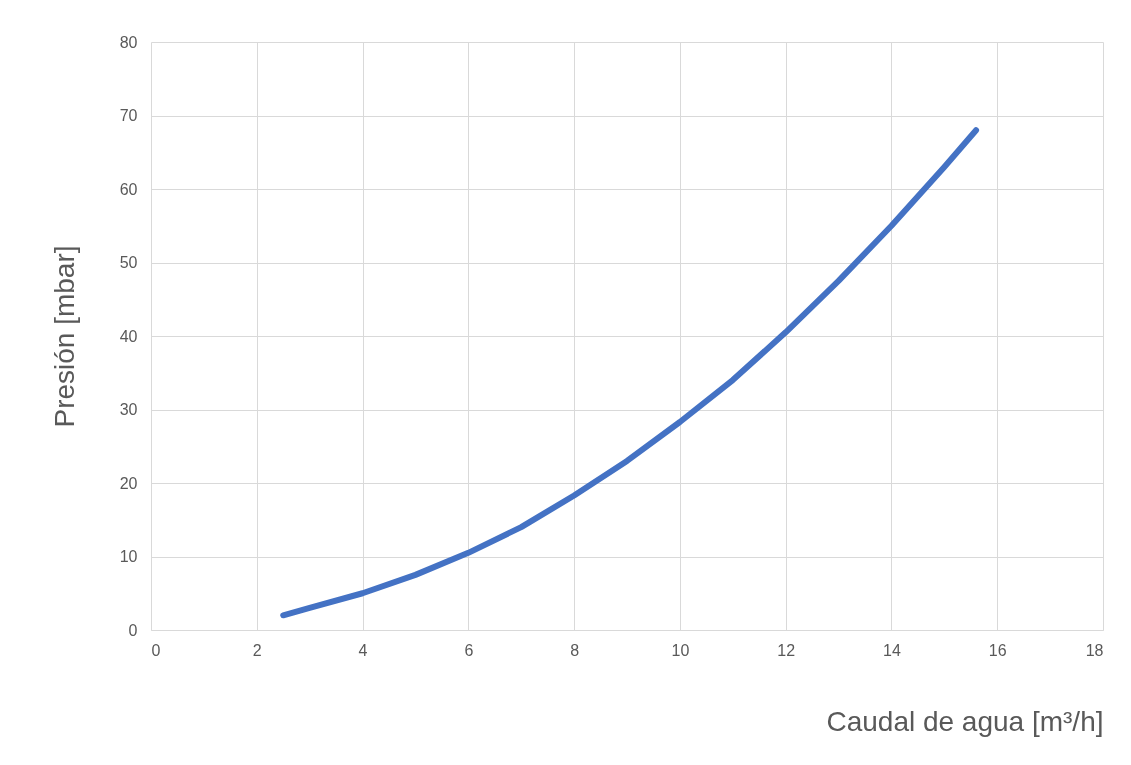 The height and width of the screenshot is (765, 1131). I want to click on x-tick-label: 6, so click(469, 650).